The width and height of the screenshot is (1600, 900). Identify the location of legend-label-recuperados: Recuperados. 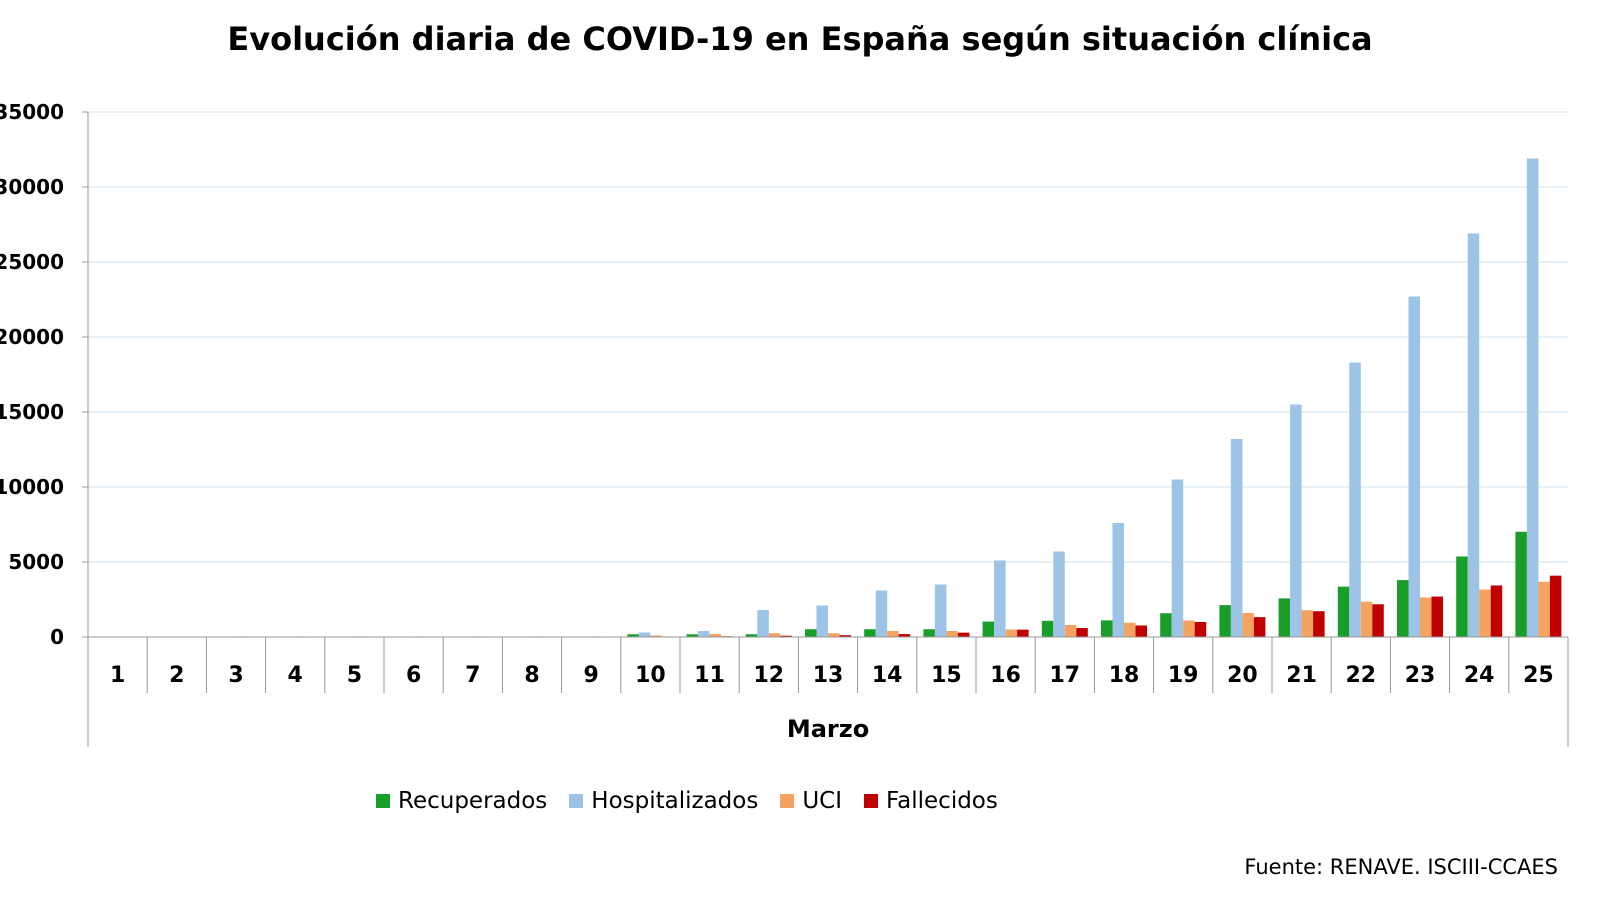
(473, 801).